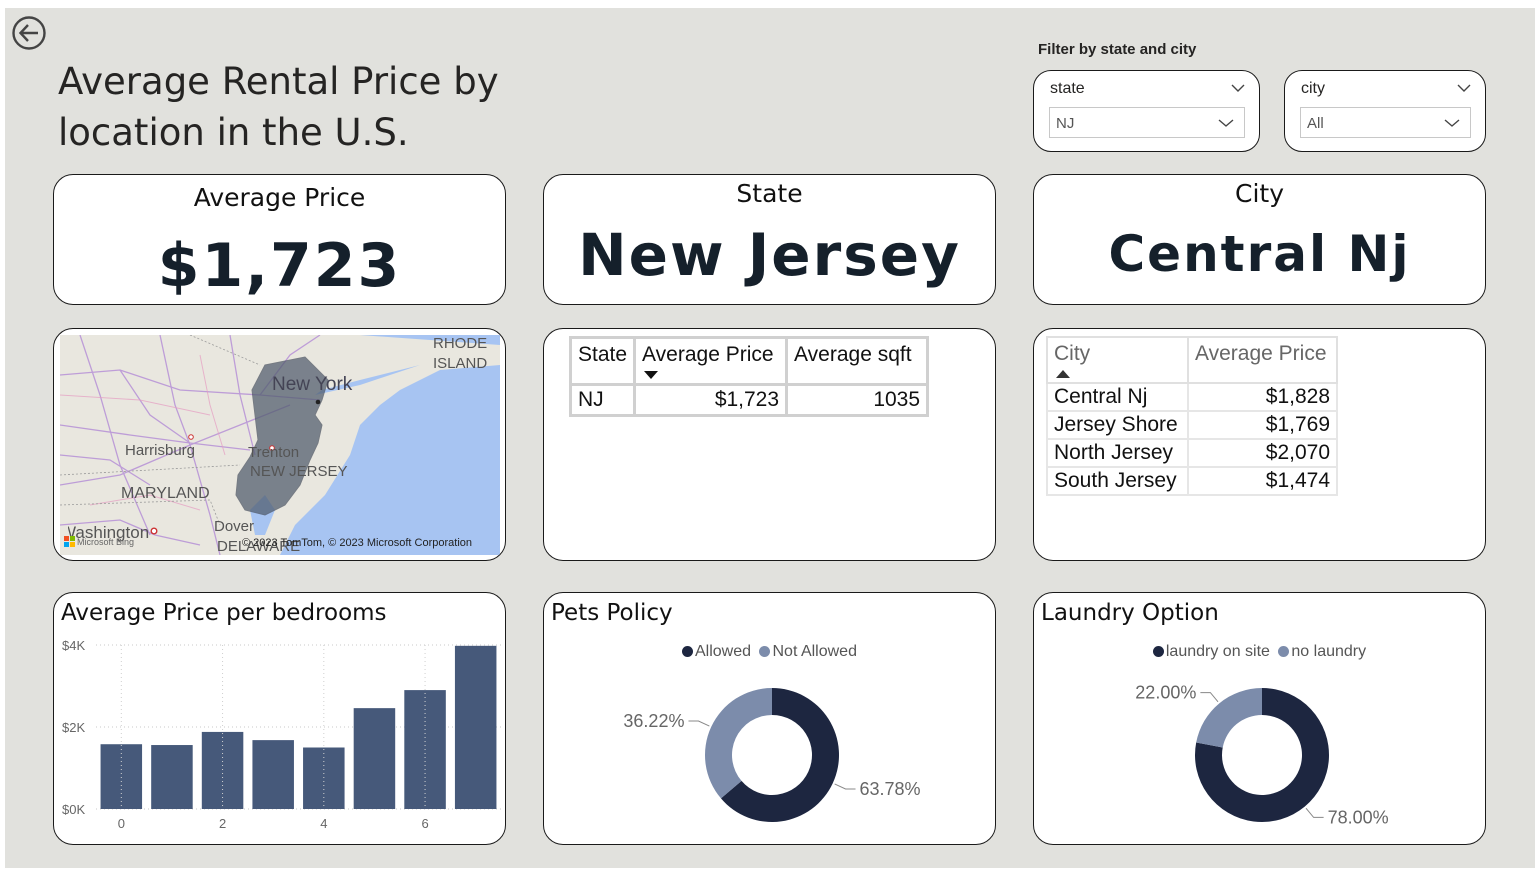 The width and height of the screenshot is (1540, 874). What do you see at coordinates (121, 823) in the screenshot?
I see `x-tick-label: 0` at bounding box center [121, 823].